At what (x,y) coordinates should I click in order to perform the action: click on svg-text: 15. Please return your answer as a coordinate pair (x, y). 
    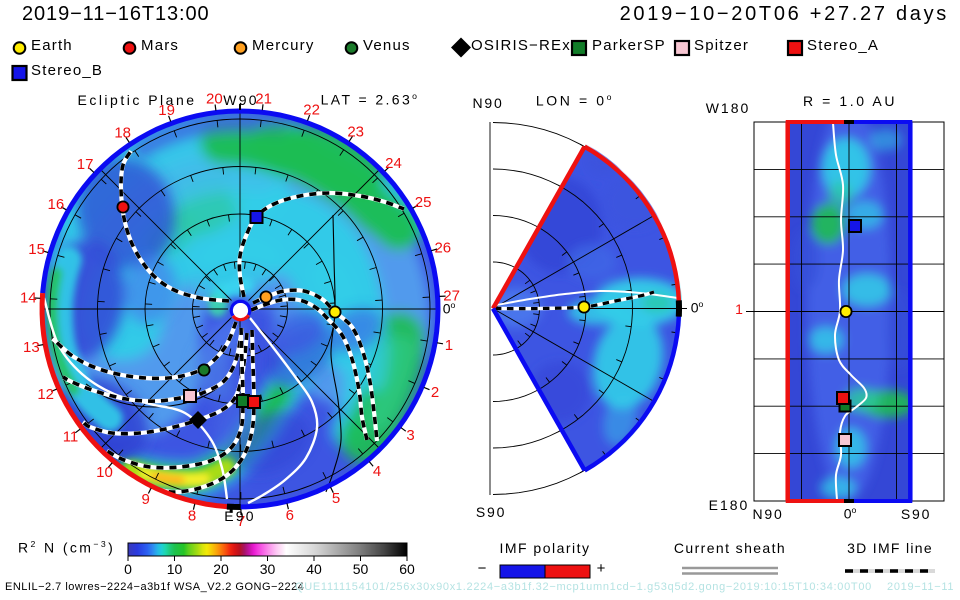
    Looking at the image, I should click on (36, 249).